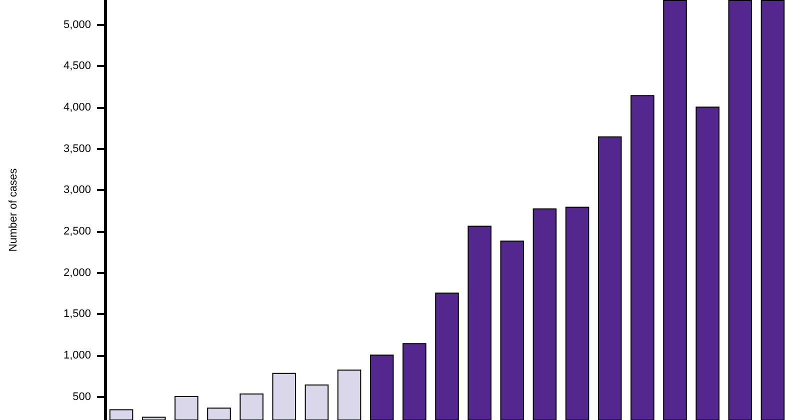 The height and width of the screenshot is (420, 800). Describe the element at coordinates (77, 66) in the screenshot. I see `y-tick-label: 4,500` at that location.